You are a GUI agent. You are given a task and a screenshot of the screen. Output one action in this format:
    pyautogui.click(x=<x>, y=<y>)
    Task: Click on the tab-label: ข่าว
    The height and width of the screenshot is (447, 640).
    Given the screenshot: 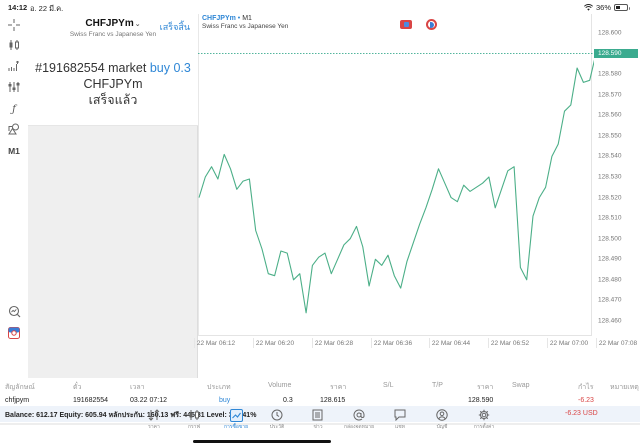 What is the action you would take?
    pyautogui.click(x=318, y=427)
    